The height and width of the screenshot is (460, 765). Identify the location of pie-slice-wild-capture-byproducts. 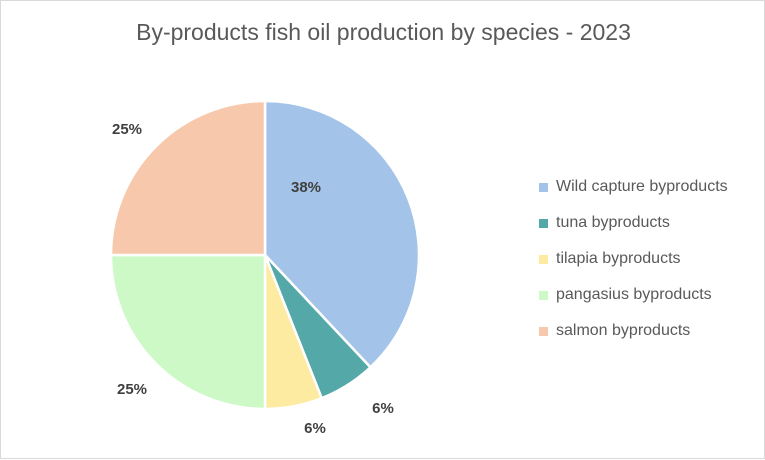
(342, 234).